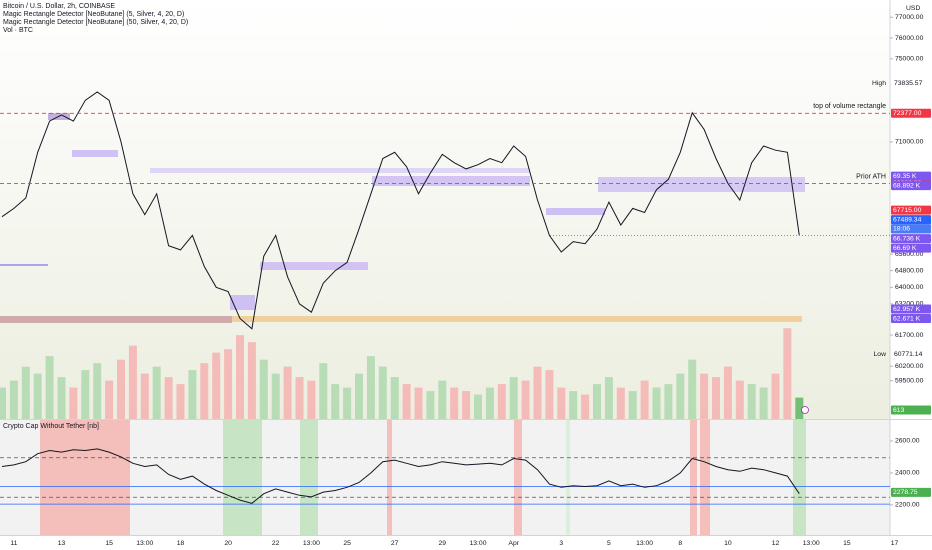 The height and width of the screenshot is (550, 932). What do you see at coordinates (347, 543) in the screenshot?
I see `x-tick-label: 25` at bounding box center [347, 543].